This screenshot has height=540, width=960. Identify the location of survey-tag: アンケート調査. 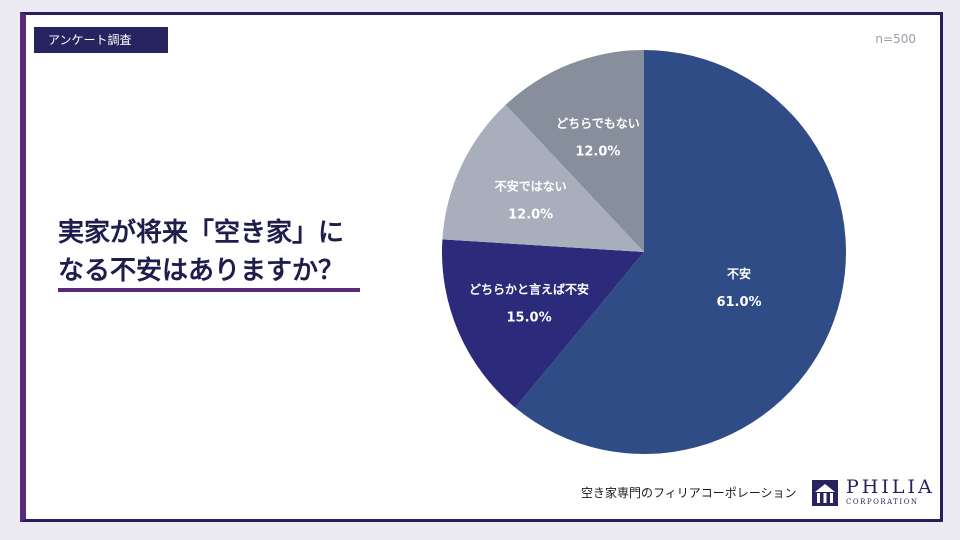
(101, 40).